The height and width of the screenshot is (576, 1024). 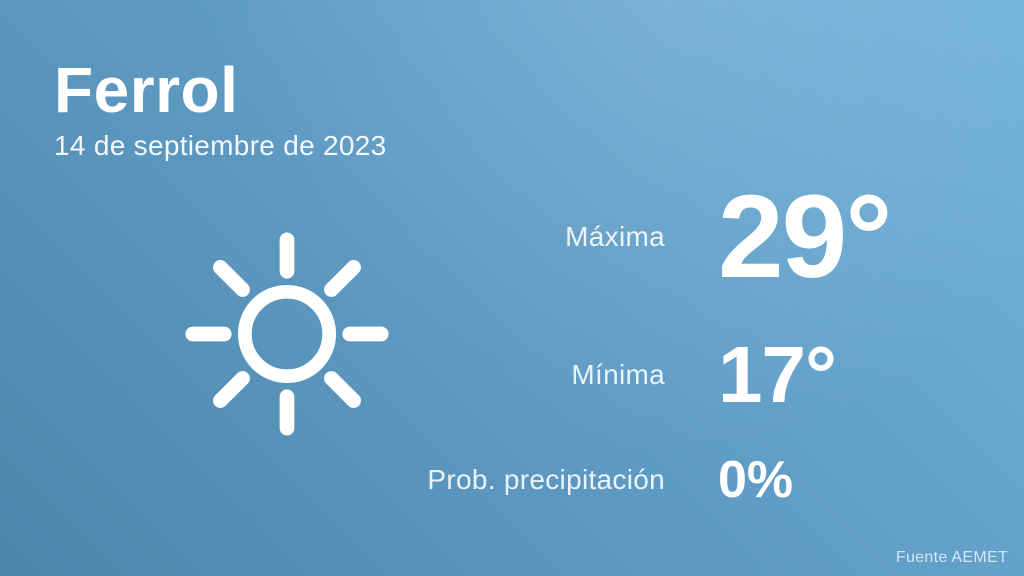 What do you see at coordinates (146, 90) in the screenshot?
I see `page-title: Ferrol` at bounding box center [146, 90].